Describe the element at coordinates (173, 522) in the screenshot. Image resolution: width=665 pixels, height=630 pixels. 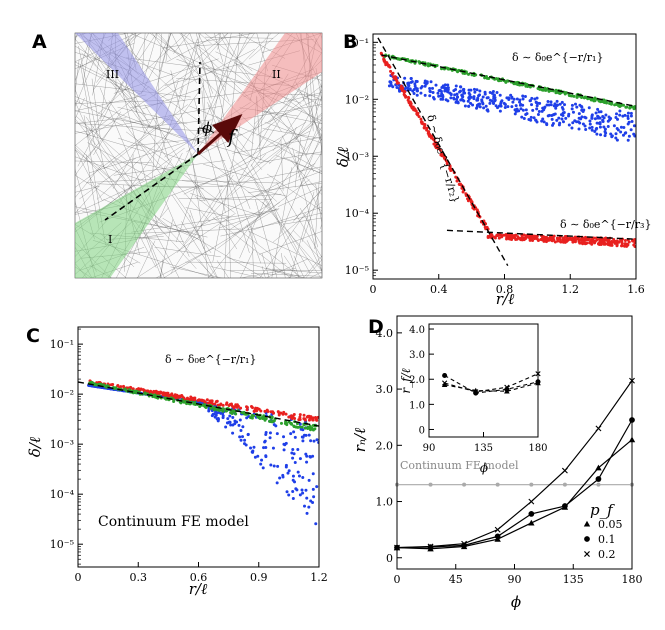
I see `panel-c-continuum-label: Continuum FE model` at that location.